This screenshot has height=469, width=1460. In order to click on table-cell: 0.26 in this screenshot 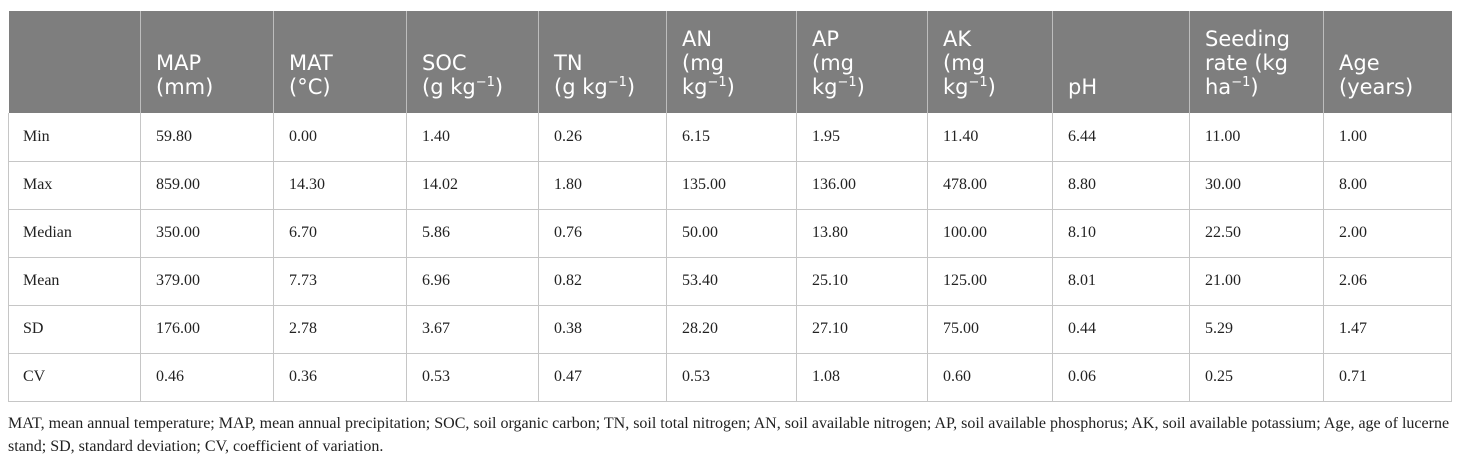, I will do `click(602, 137)`.